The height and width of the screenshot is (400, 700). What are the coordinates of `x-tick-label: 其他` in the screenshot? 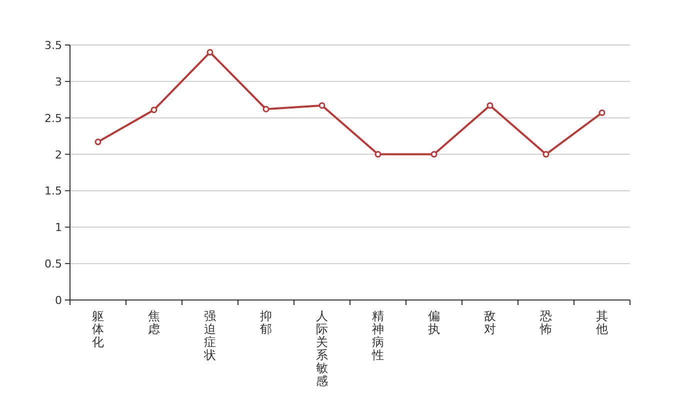 It's located at (602, 322).